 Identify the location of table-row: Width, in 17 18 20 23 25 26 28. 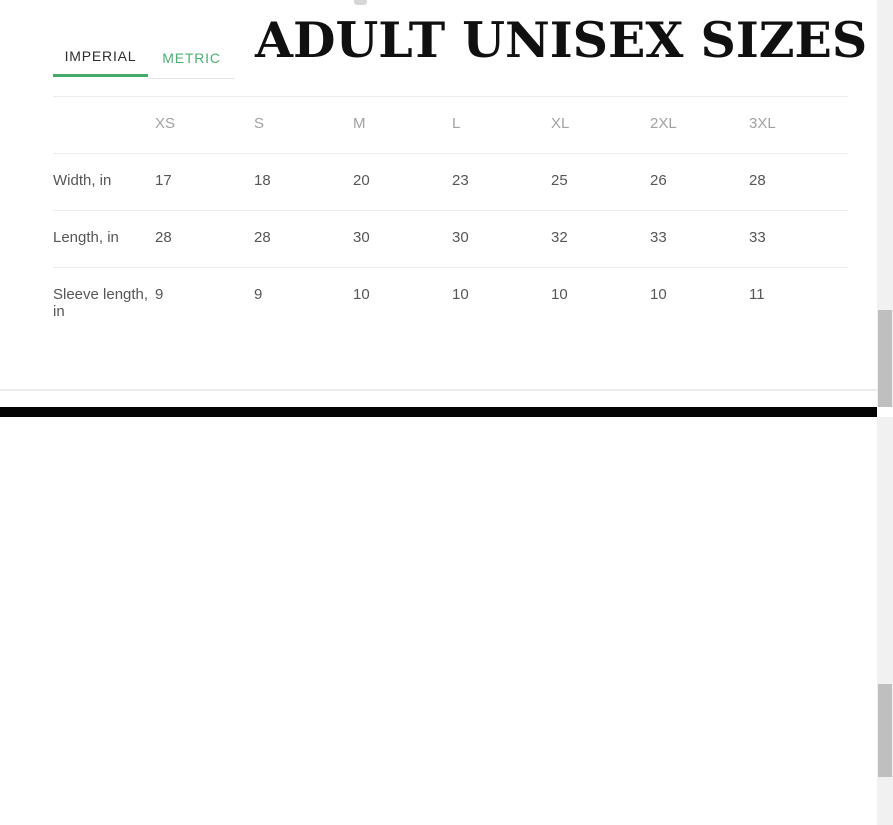
(450, 182).